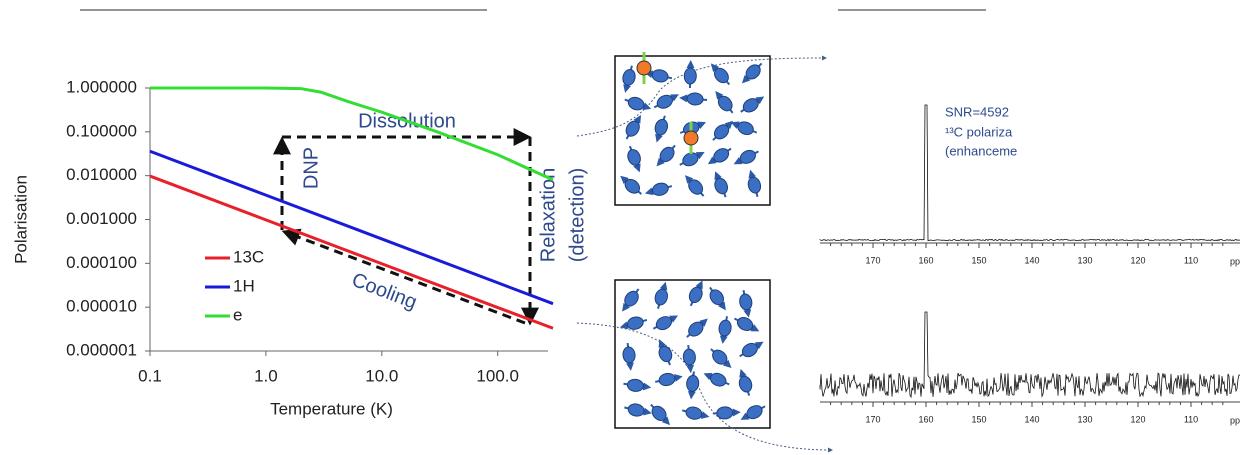  I want to click on legend-label: e, so click(237, 314).